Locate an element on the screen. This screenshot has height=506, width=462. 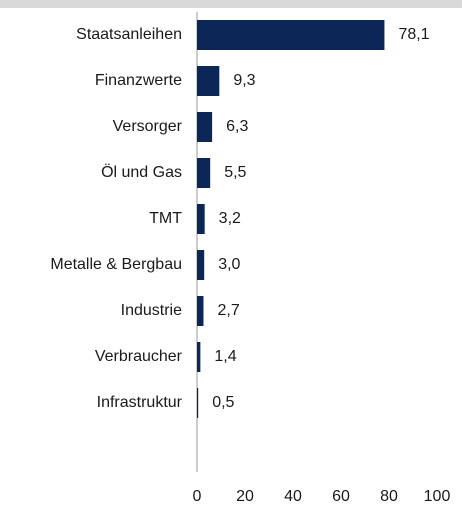
value-label: 78,1 is located at coordinates (413, 34).